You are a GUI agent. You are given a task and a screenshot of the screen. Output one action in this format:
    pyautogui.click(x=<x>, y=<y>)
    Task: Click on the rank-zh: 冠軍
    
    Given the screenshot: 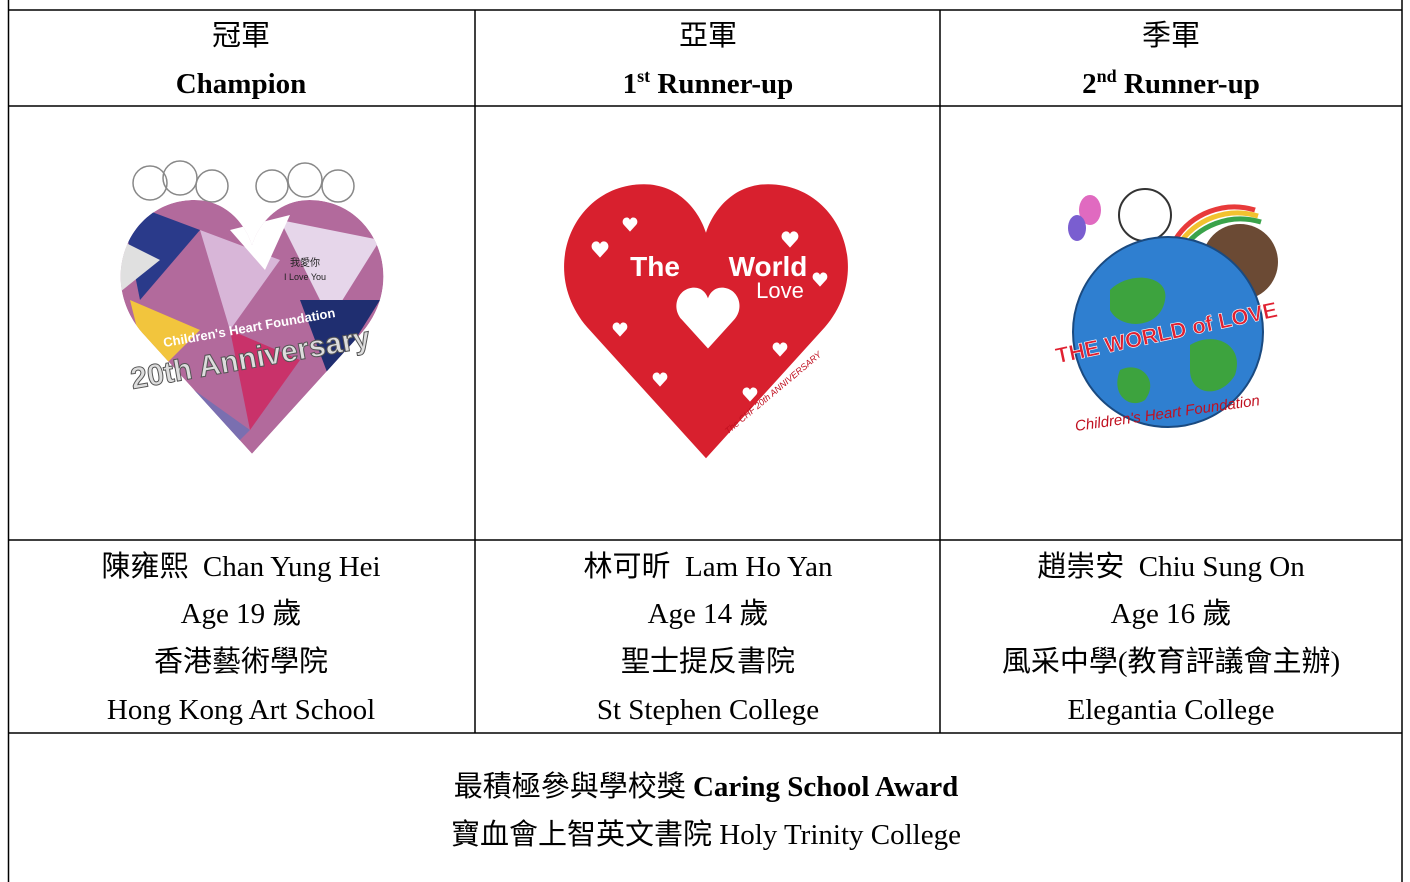 What is the action you would take?
    pyautogui.click(x=241, y=36)
    